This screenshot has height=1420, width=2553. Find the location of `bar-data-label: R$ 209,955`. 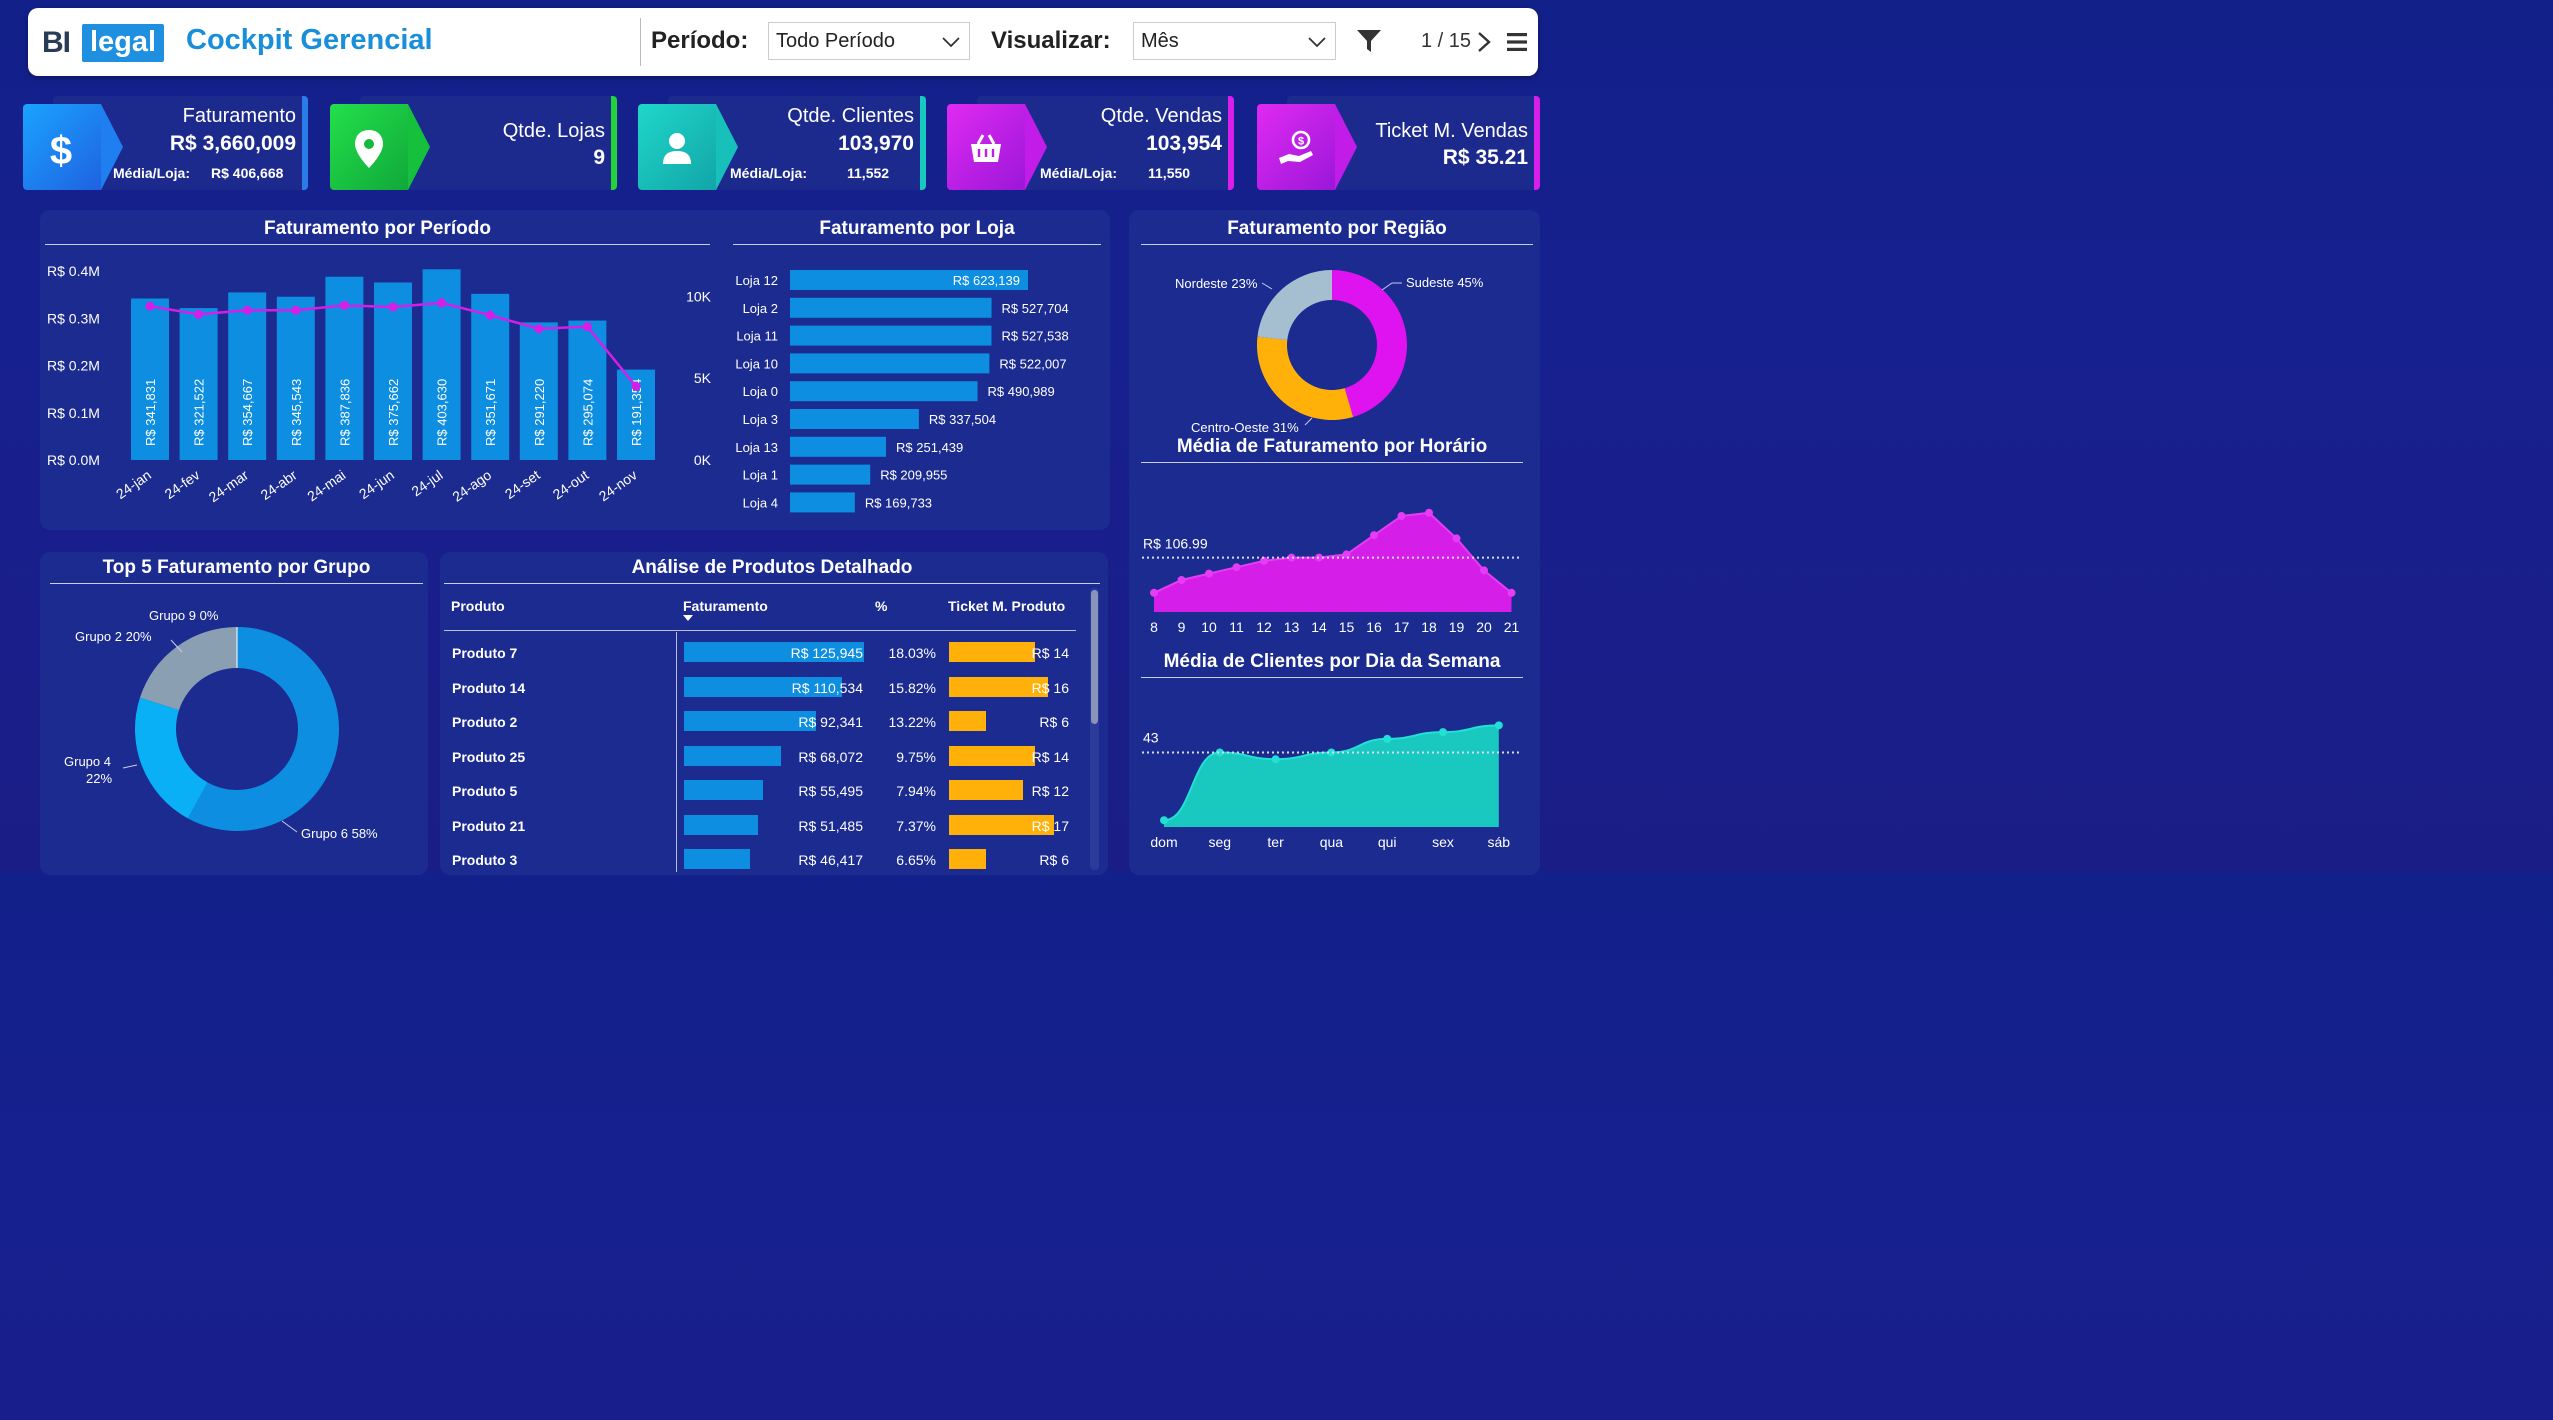

bar-data-label: R$ 209,955 is located at coordinates (913, 475).